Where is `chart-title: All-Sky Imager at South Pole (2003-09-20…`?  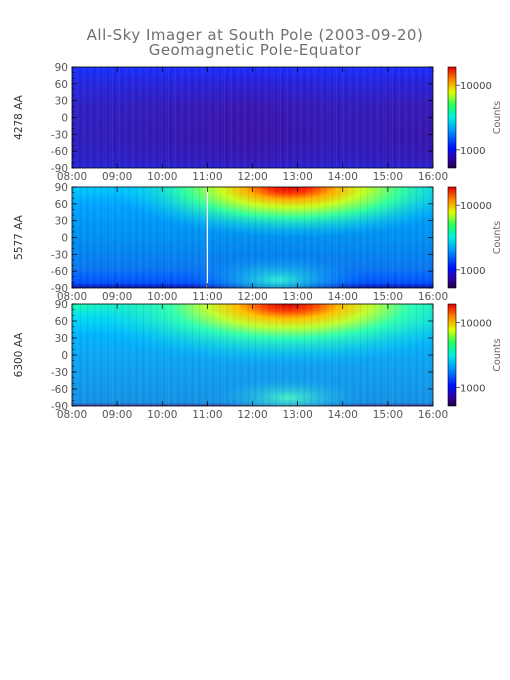
chart-title: All-Sky Imager at South Pole (2003-09-20… is located at coordinates (255, 35).